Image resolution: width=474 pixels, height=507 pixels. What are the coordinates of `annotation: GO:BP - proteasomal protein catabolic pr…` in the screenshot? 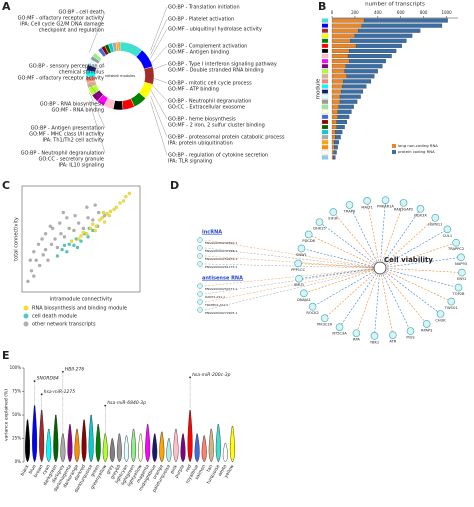 It's located at (226, 138).